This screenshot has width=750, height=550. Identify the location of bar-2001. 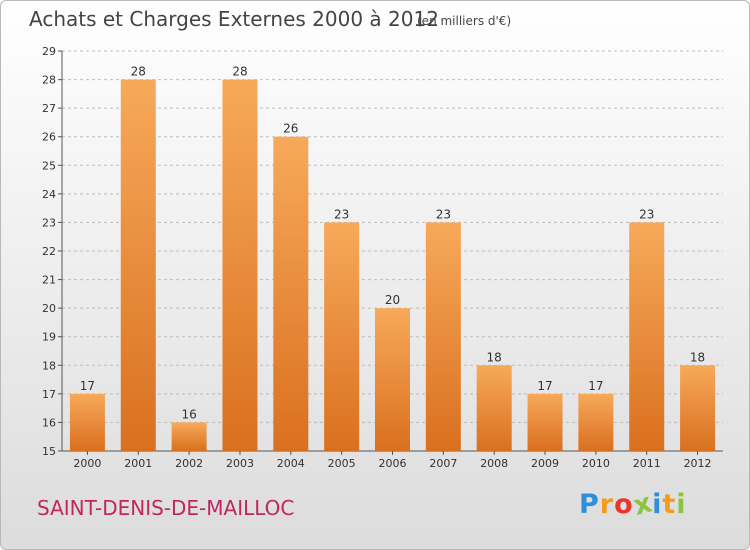
(138, 265).